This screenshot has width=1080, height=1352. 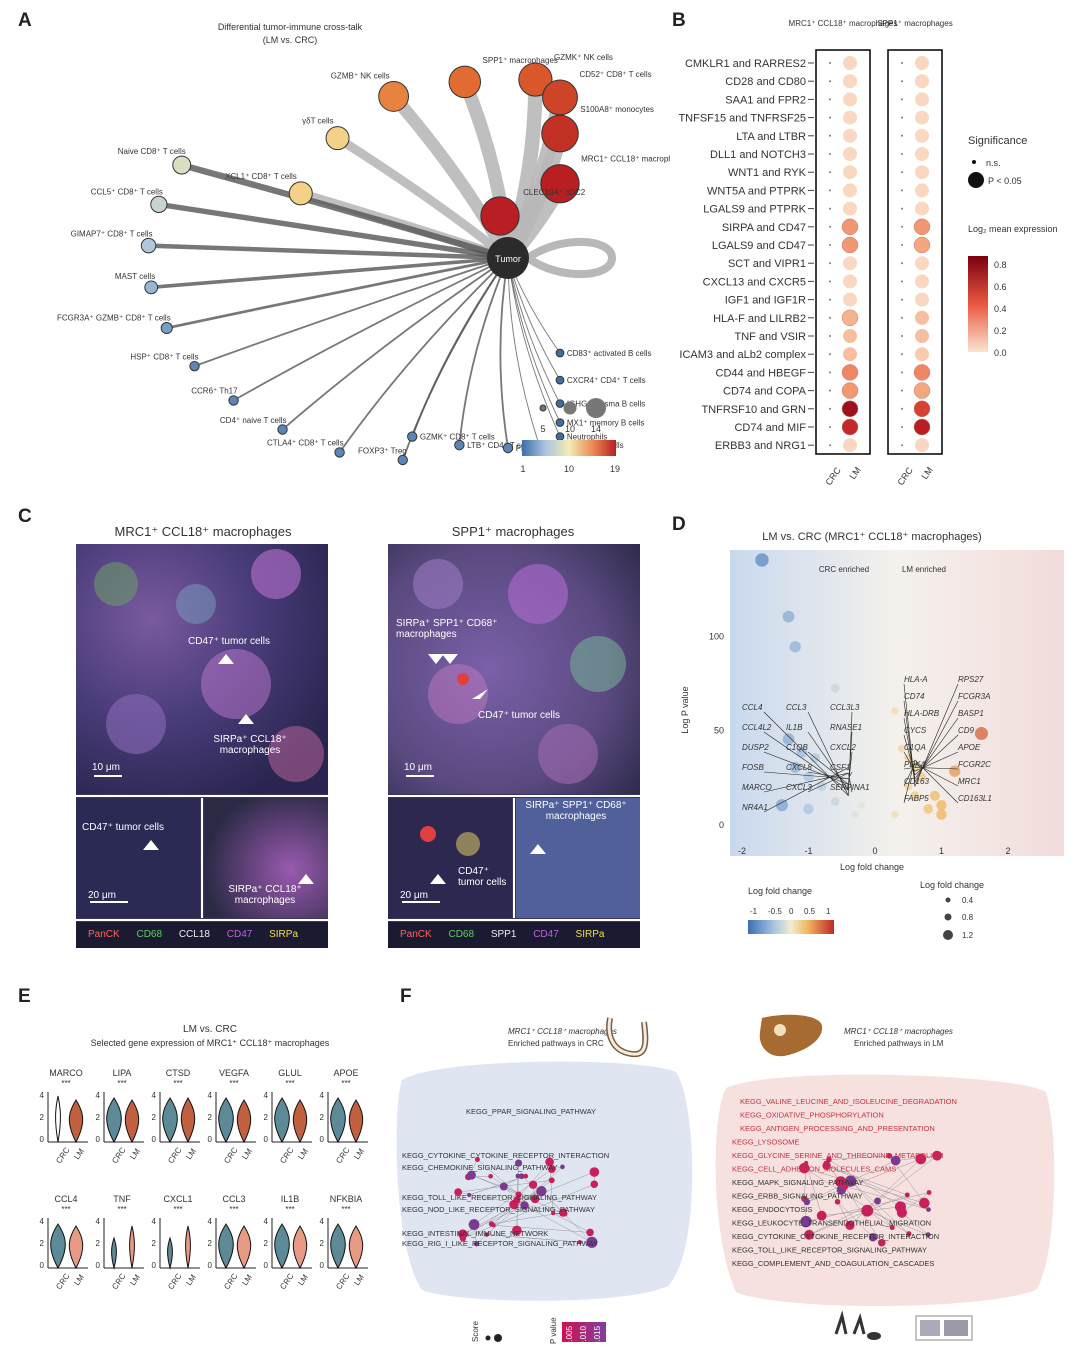 What do you see at coordinates (114, 317) in the screenshot?
I see `cell-label: FCGR3A⁺ GZMB⁺ CD8⁺ T cells` at bounding box center [114, 317].